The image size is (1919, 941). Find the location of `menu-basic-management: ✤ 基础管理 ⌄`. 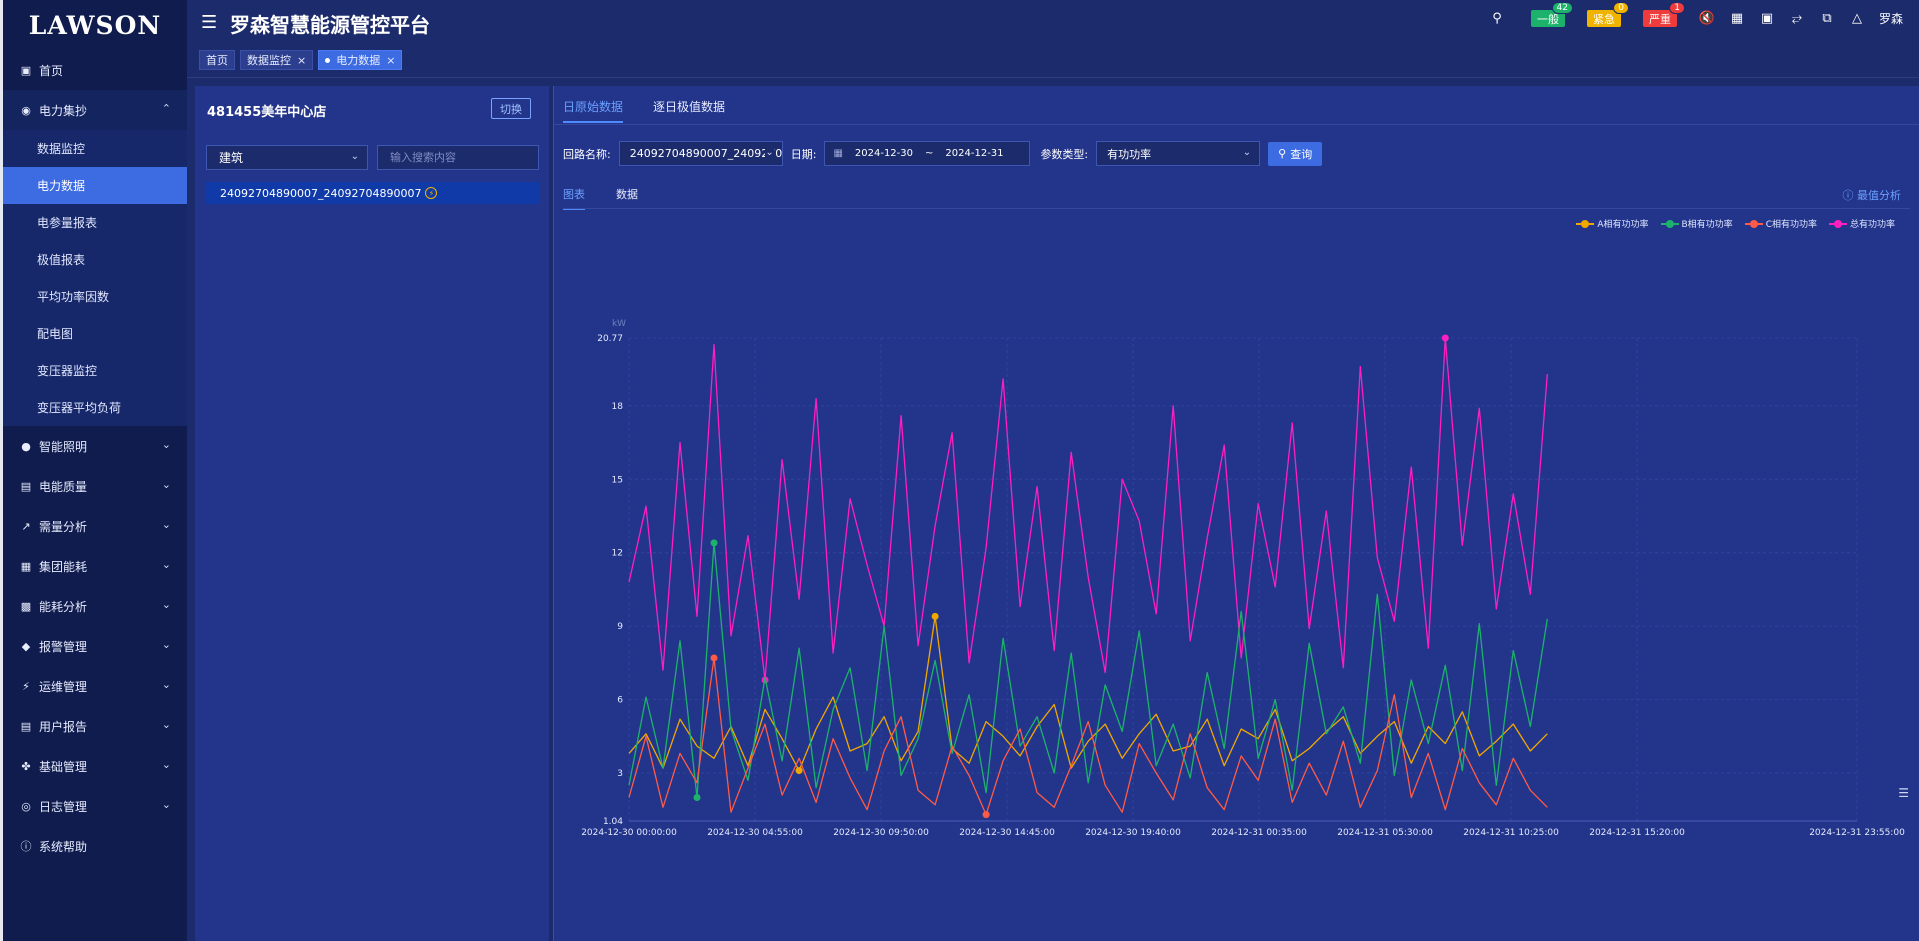

menu-basic-management: ✤ 基础管理 ⌄ is located at coordinates (95, 766).